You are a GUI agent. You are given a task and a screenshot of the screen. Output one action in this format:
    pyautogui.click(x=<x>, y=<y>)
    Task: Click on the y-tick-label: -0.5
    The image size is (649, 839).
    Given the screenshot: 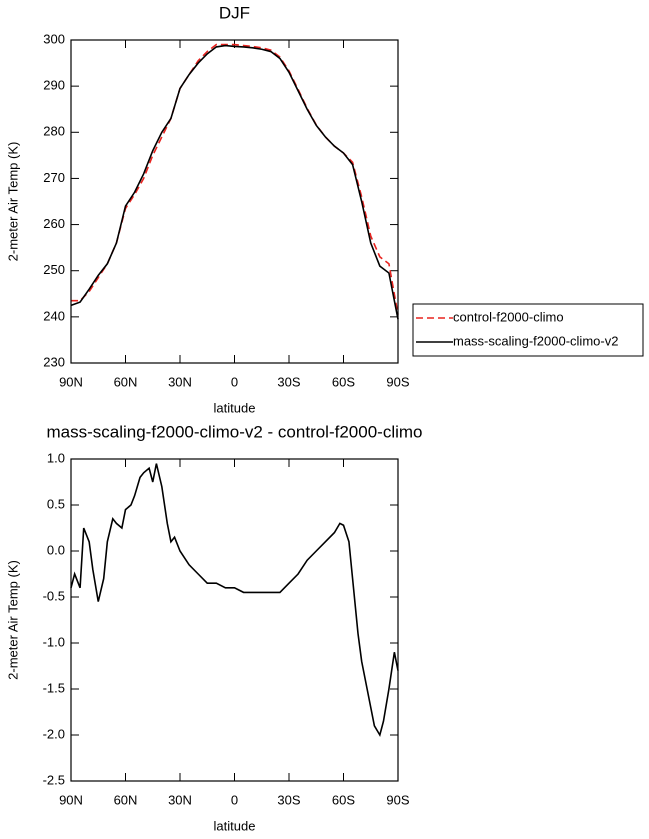 What is the action you would take?
    pyautogui.click(x=54, y=595)
    